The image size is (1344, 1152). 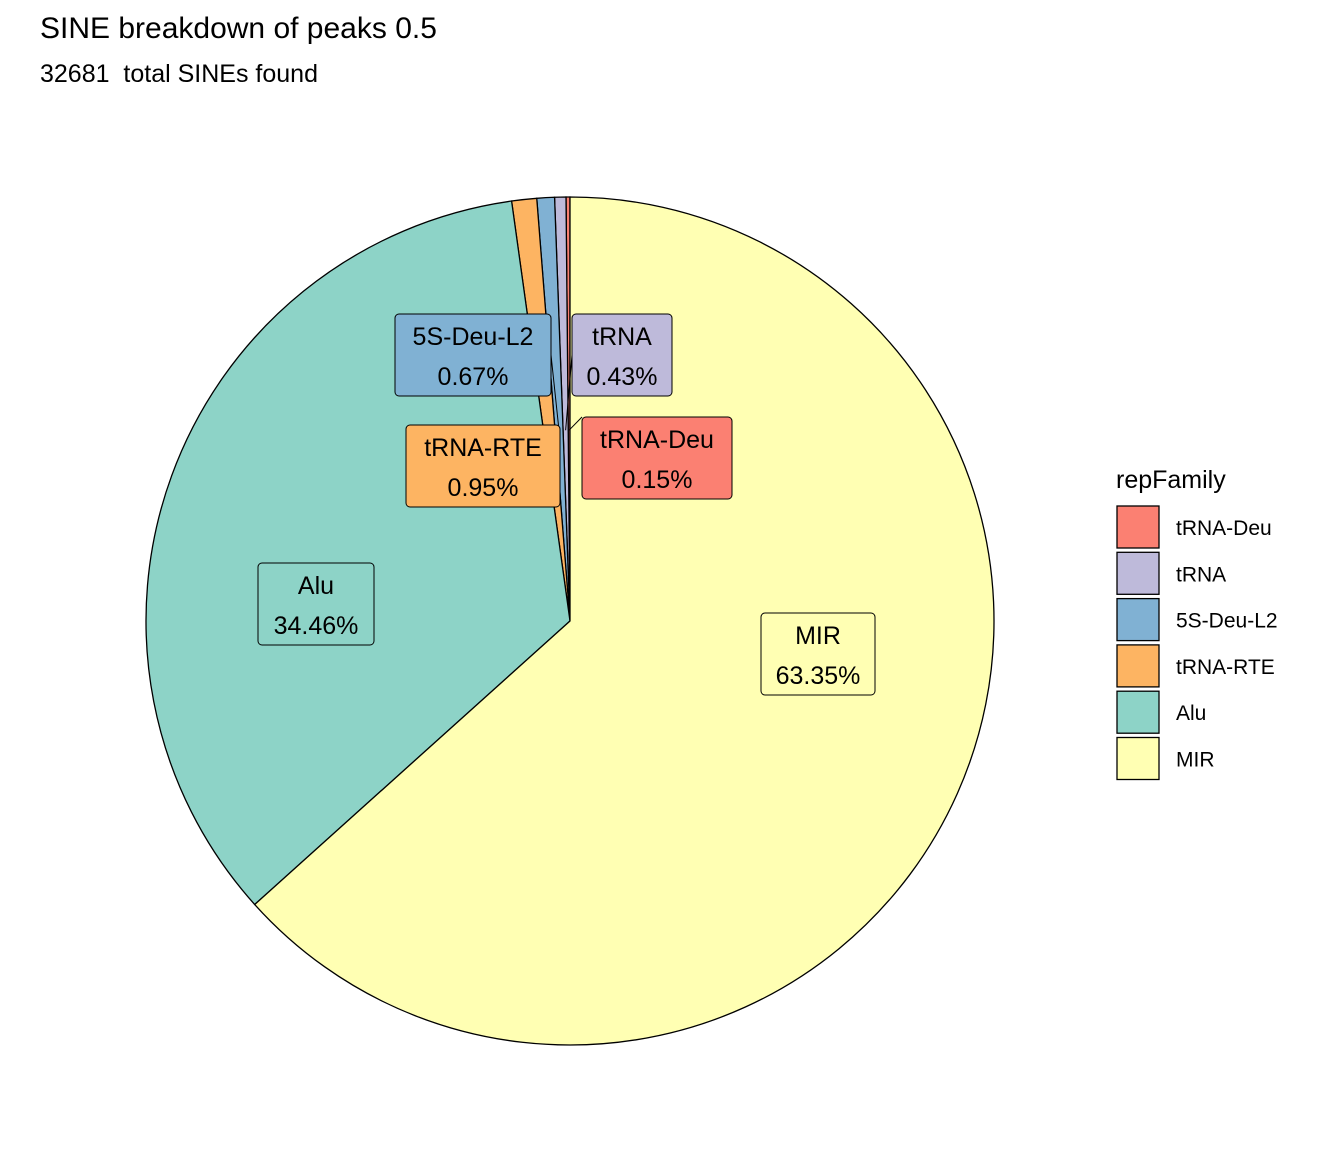 What do you see at coordinates (473, 337) in the screenshot?
I see `slice-label-name: 5S-Deu-L2` at bounding box center [473, 337].